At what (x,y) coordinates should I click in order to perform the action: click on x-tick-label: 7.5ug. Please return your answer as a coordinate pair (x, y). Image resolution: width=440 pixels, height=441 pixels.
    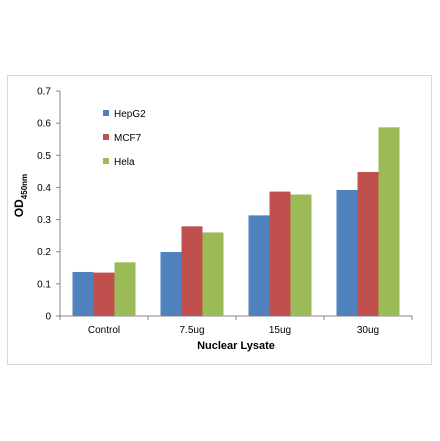
    Looking at the image, I should click on (191, 330).